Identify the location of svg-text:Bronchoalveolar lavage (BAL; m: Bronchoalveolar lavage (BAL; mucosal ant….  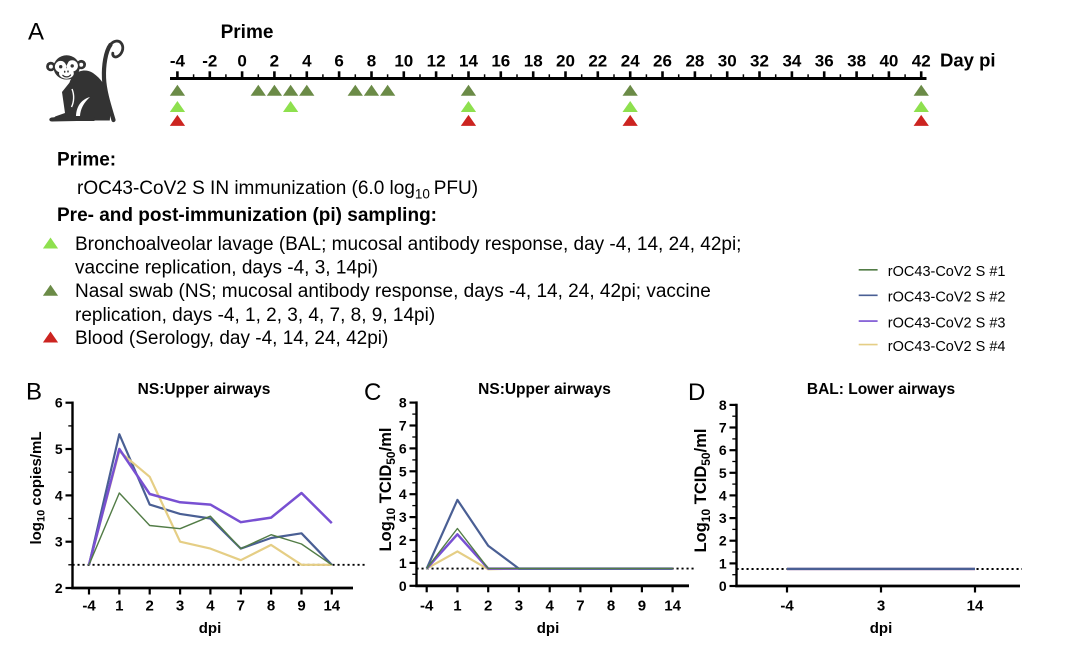
(408, 244).